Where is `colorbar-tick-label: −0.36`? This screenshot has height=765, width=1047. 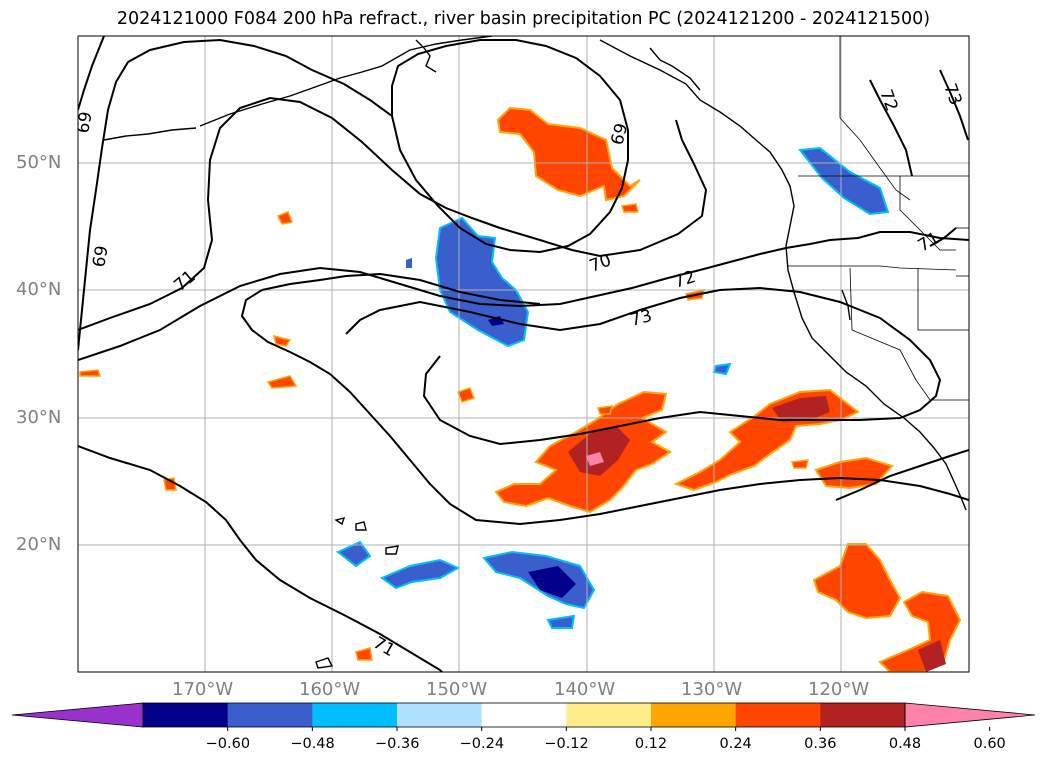 colorbar-tick-label: −0.36 is located at coordinates (397, 744).